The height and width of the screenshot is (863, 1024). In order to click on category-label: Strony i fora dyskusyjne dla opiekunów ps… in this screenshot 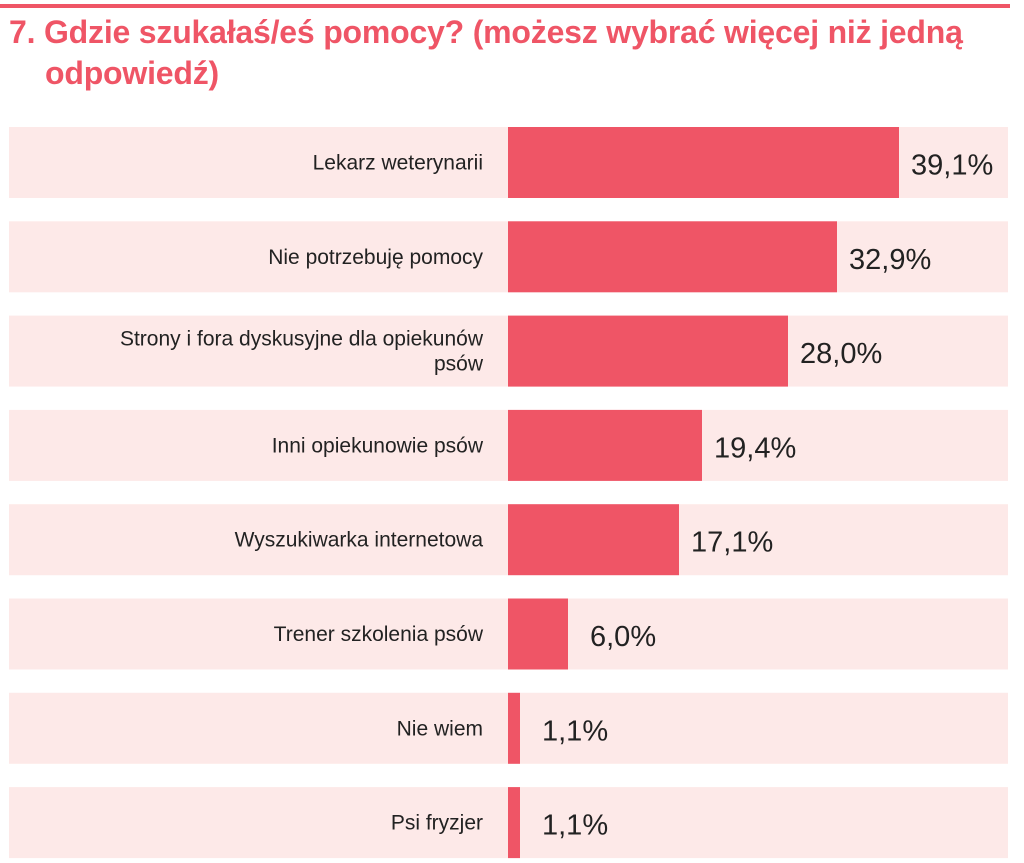, I will do `click(302, 352)`.